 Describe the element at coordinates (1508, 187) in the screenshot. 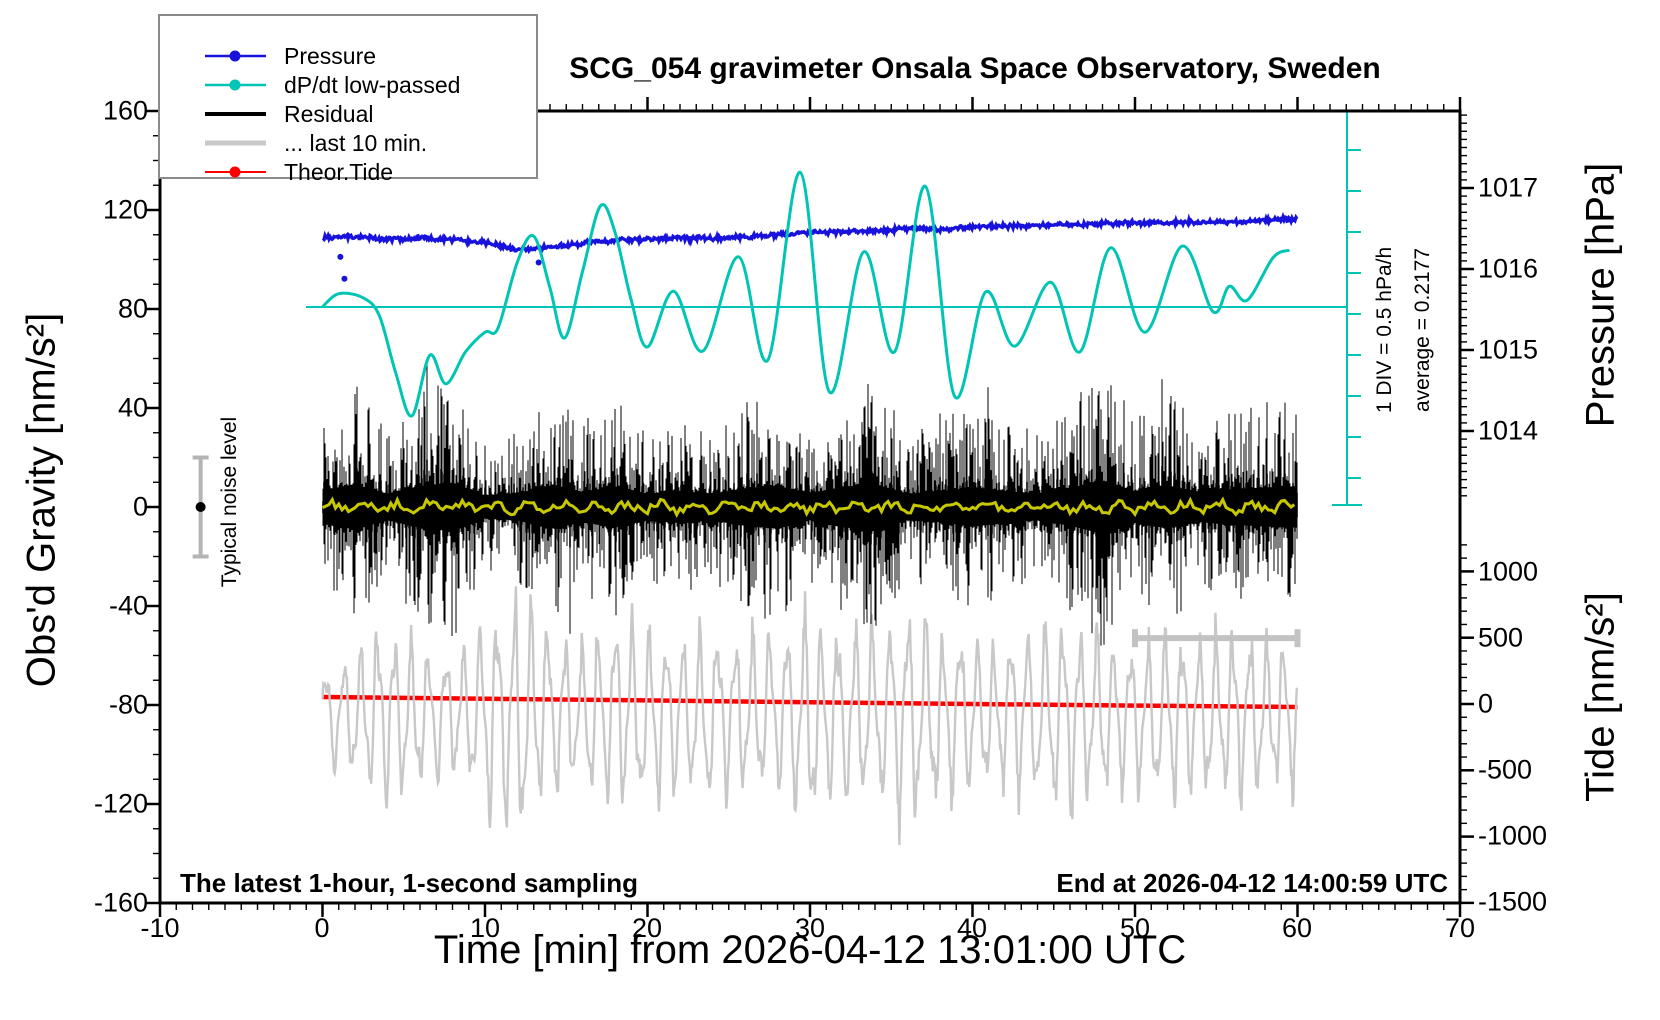

I see `pressure-tick-1017: 1017` at that location.